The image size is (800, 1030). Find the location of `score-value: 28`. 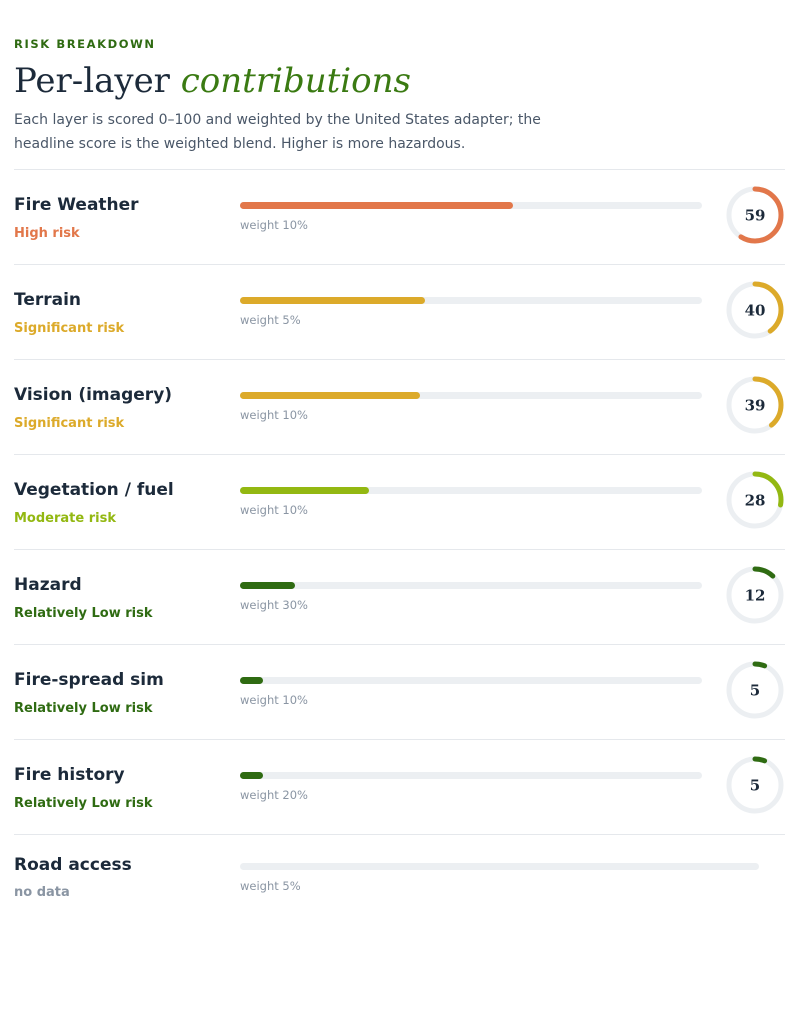

score-value: 28 is located at coordinates (755, 501).